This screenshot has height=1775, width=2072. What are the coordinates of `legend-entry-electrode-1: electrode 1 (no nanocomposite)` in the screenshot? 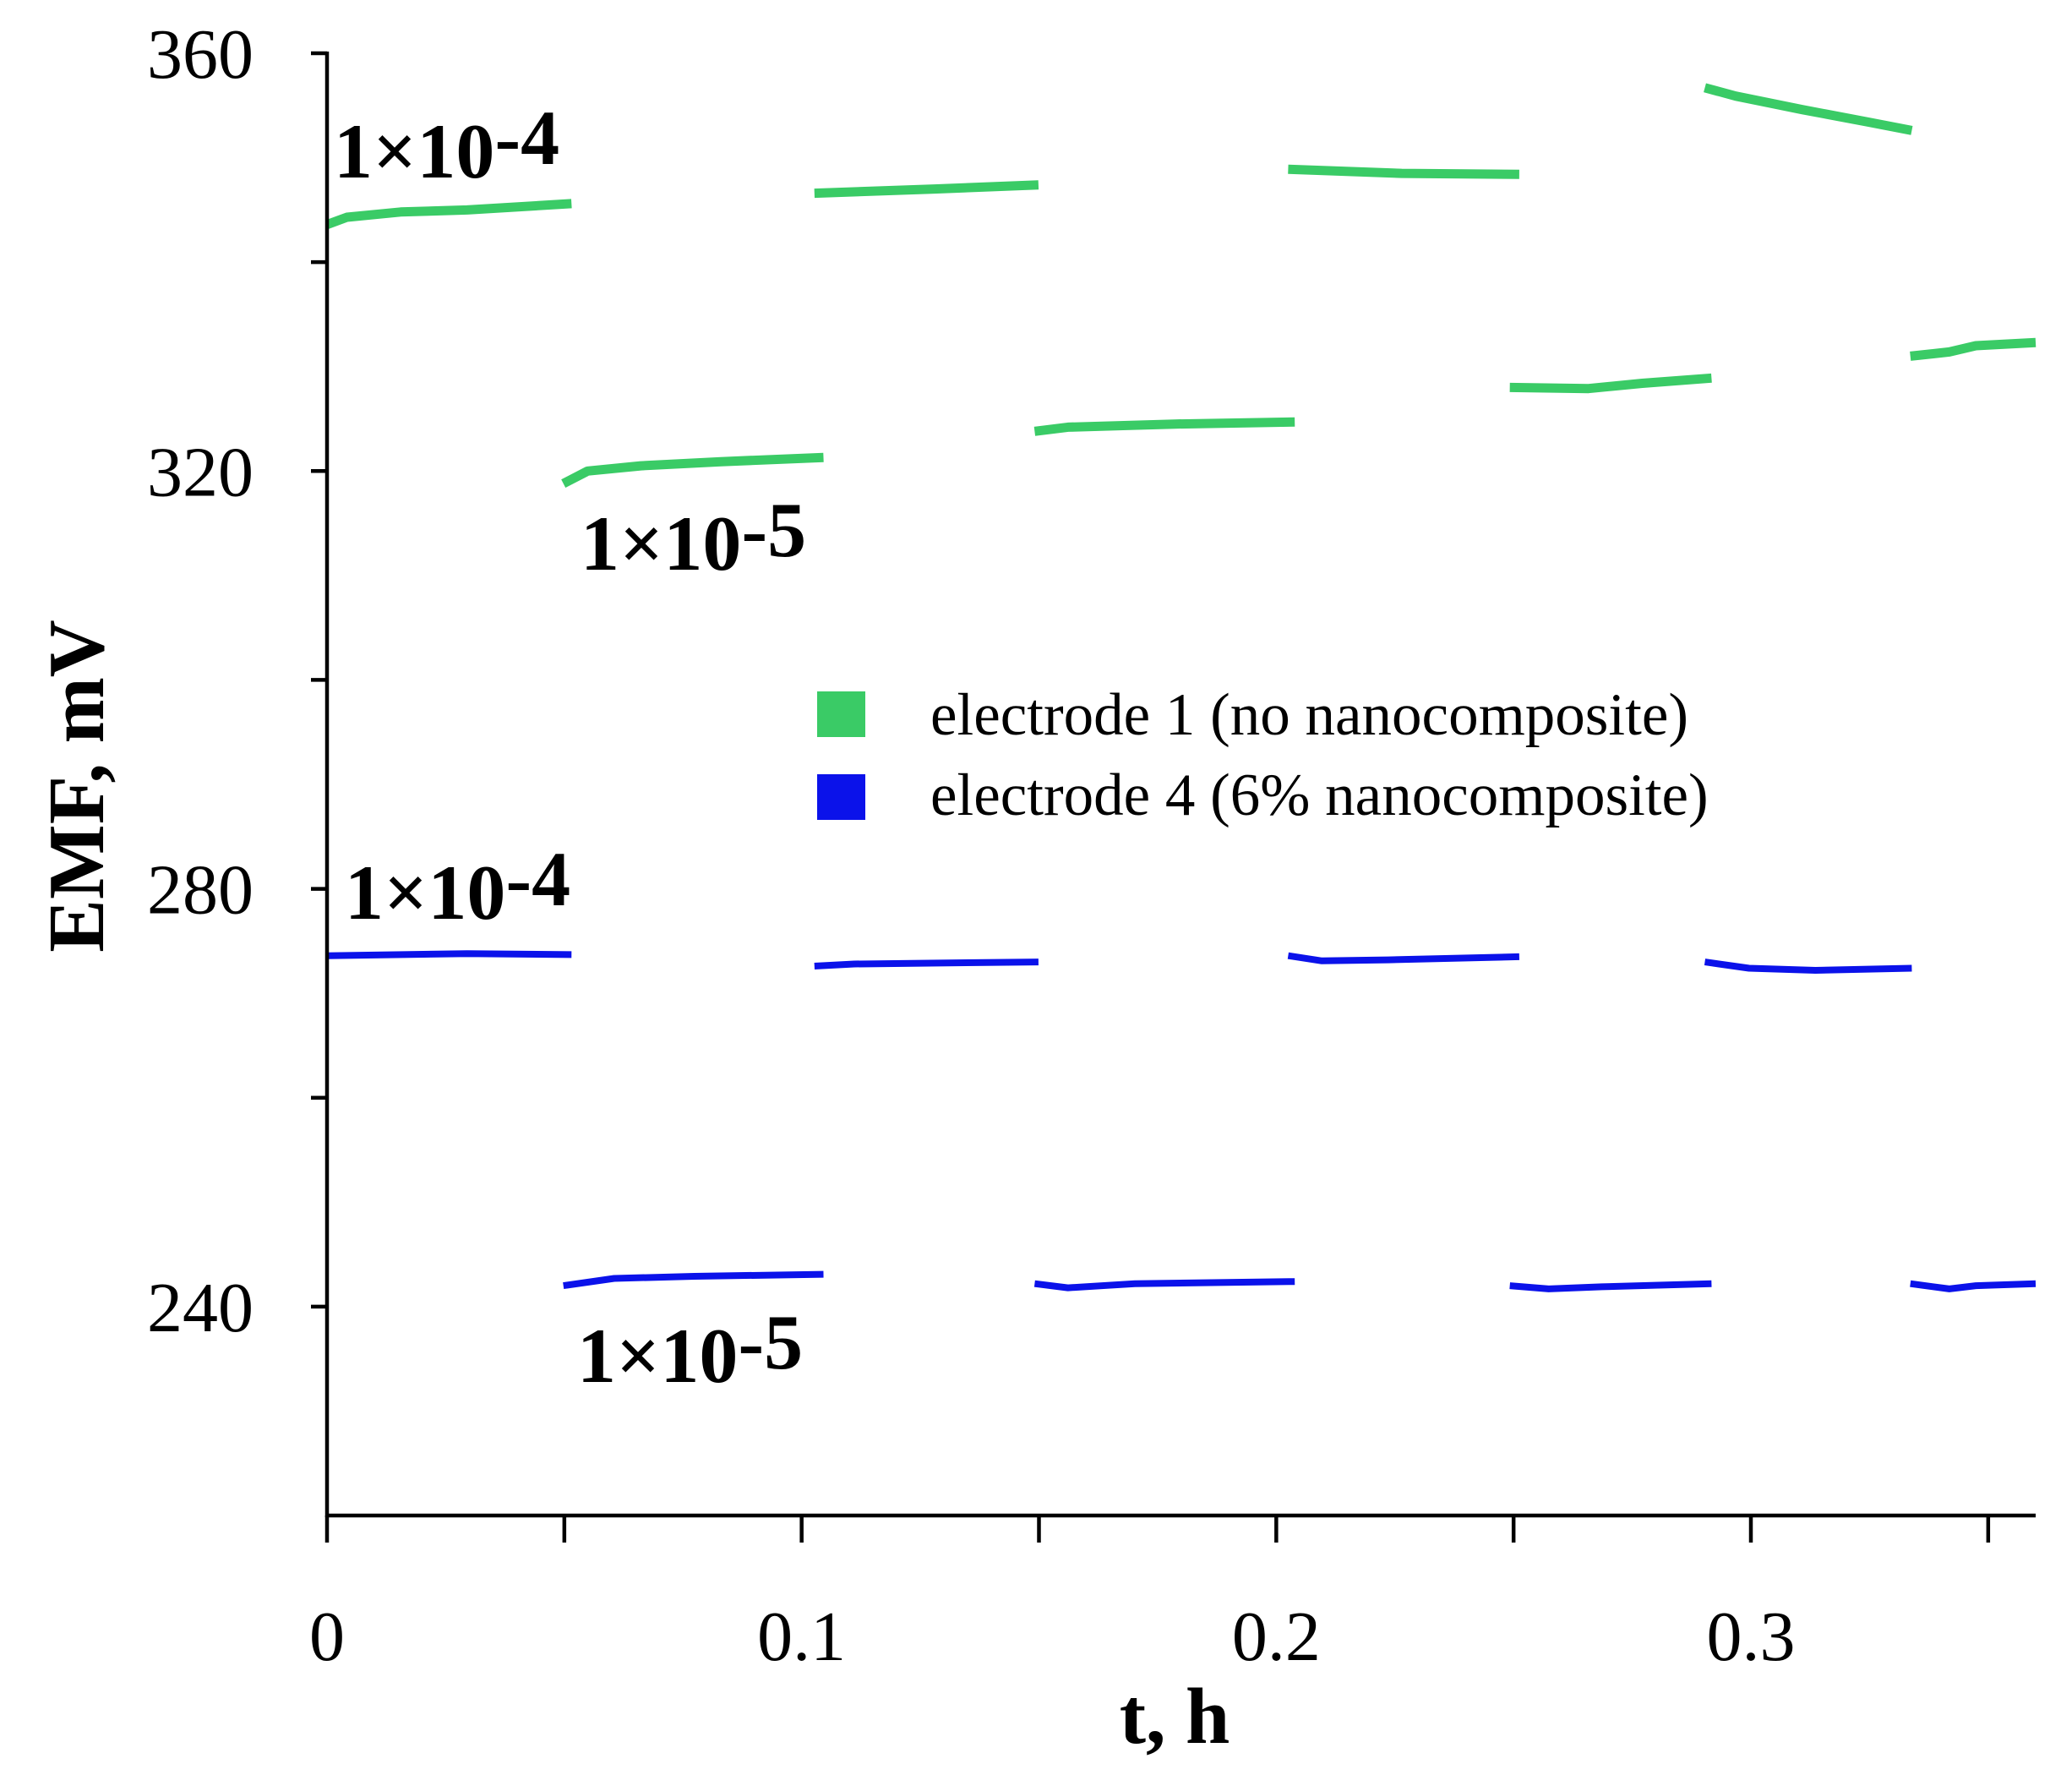 It's located at (1252, 715).